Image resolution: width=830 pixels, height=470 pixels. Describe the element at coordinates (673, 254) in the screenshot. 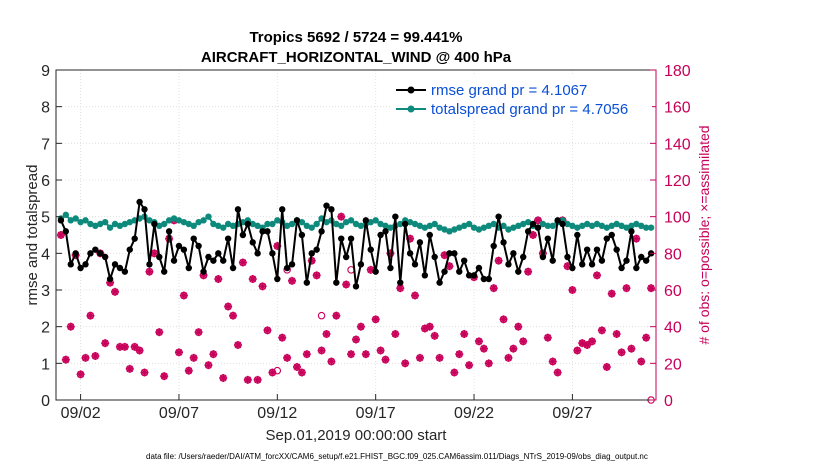

I see `y-right-tick-label: 80` at that location.